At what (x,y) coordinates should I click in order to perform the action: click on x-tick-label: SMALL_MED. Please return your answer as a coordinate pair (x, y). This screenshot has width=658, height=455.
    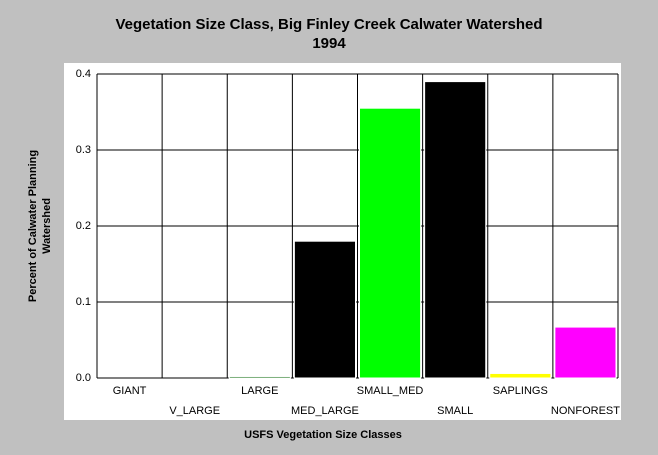
    Looking at the image, I should click on (390, 391).